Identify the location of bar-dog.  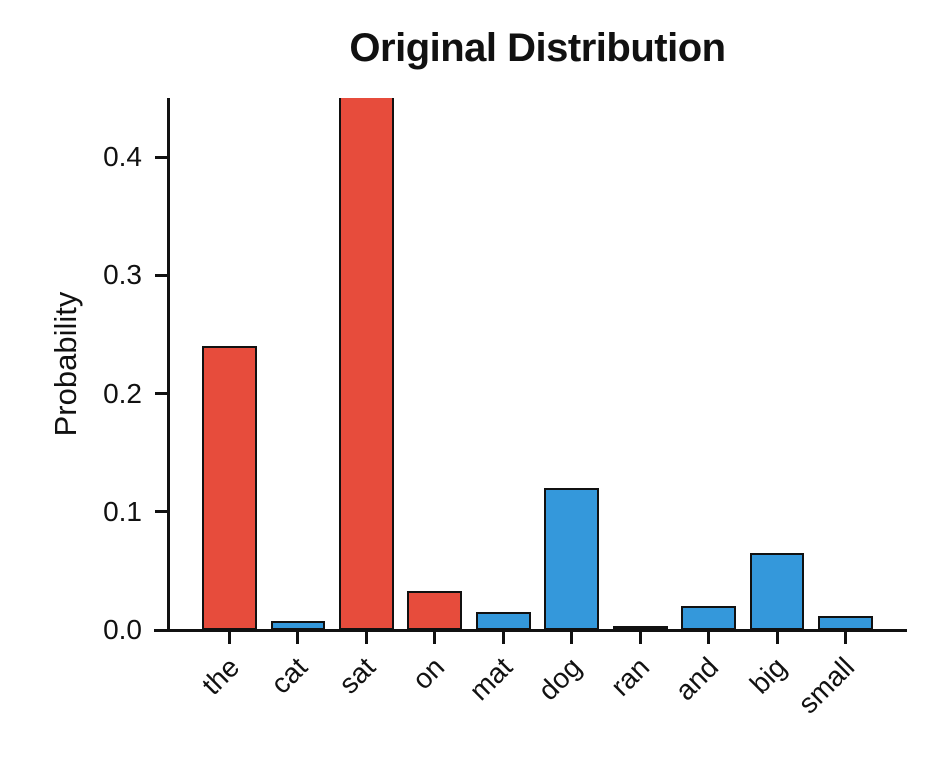
(572, 559).